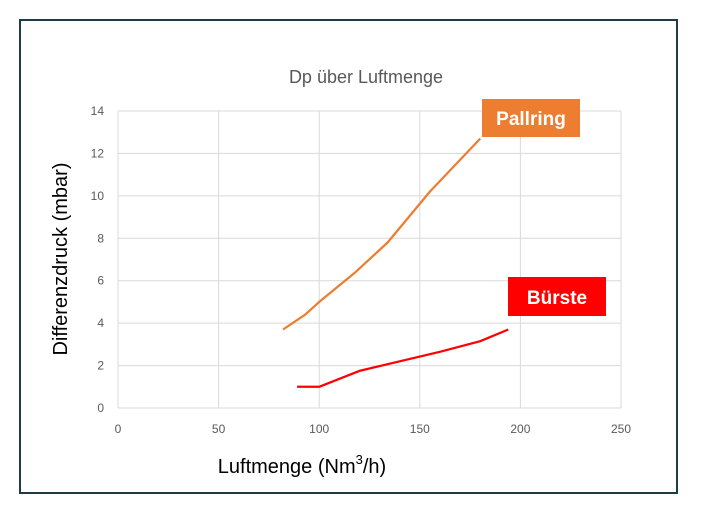 Image resolution: width=713 pixels, height=528 pixels. I want to click on y-tick-label-2: 2, so click(100, 366).